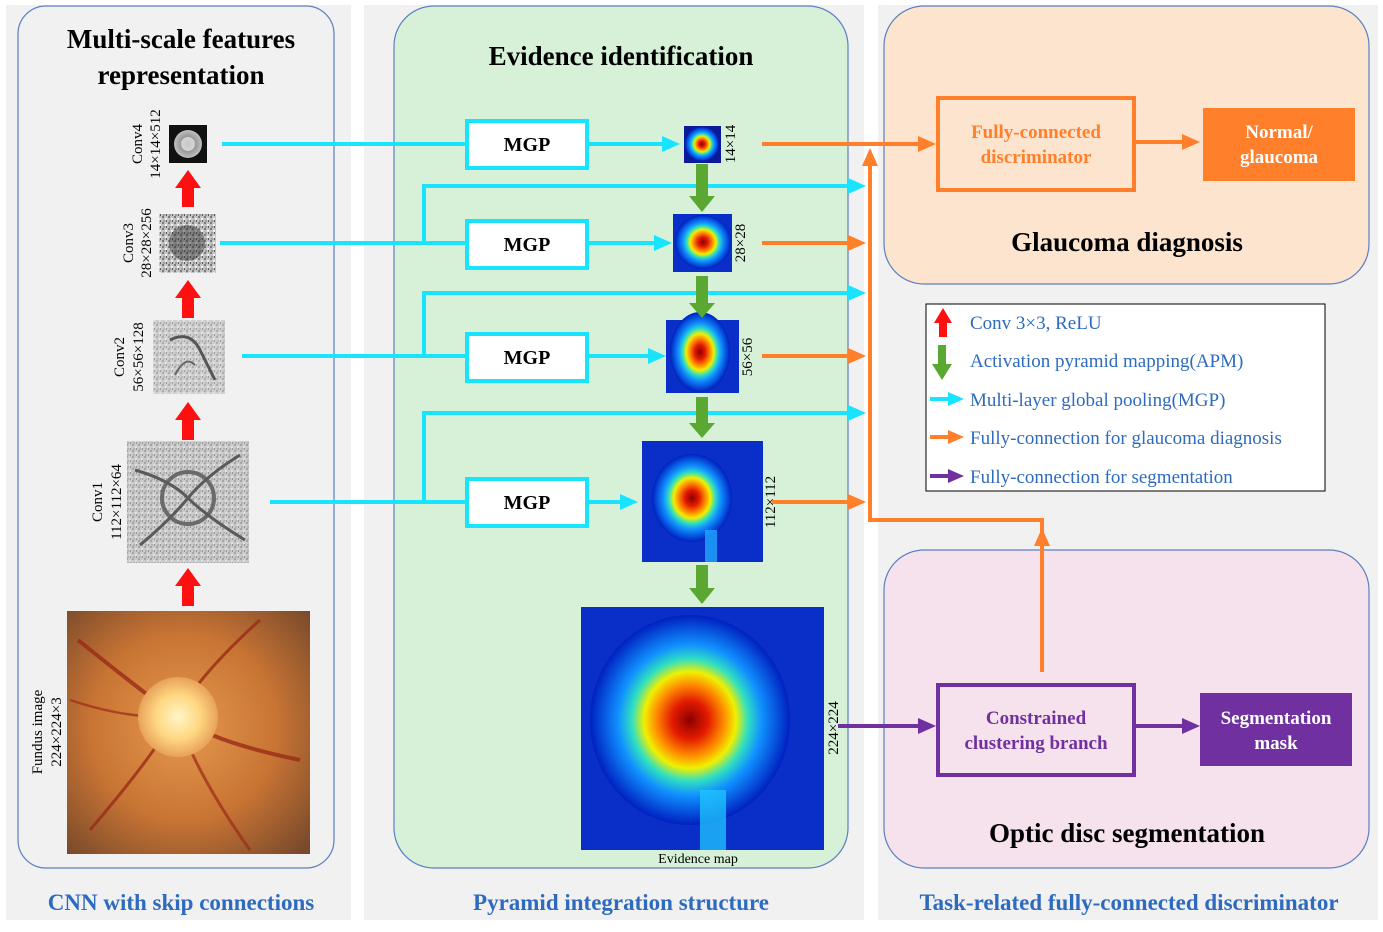 The width and height of the screenshot is (1383, 932). What do you see at coordinates (748, 356) in the screenshot?
I see `map-size-56: 56×56` at bounding box center [748, 356].